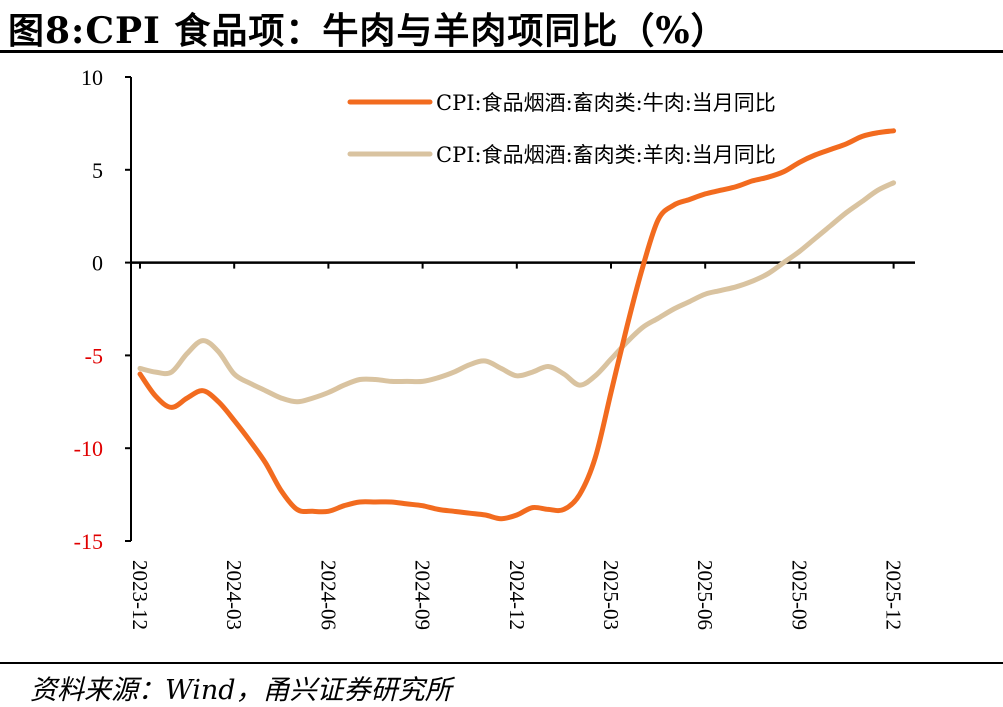 The width and height of the screenshot is (1003, 707). What do you see at coordinates (97, 263) in the screenshot?
I see `y-tick-label: 0` at bounding box center [97, 263].